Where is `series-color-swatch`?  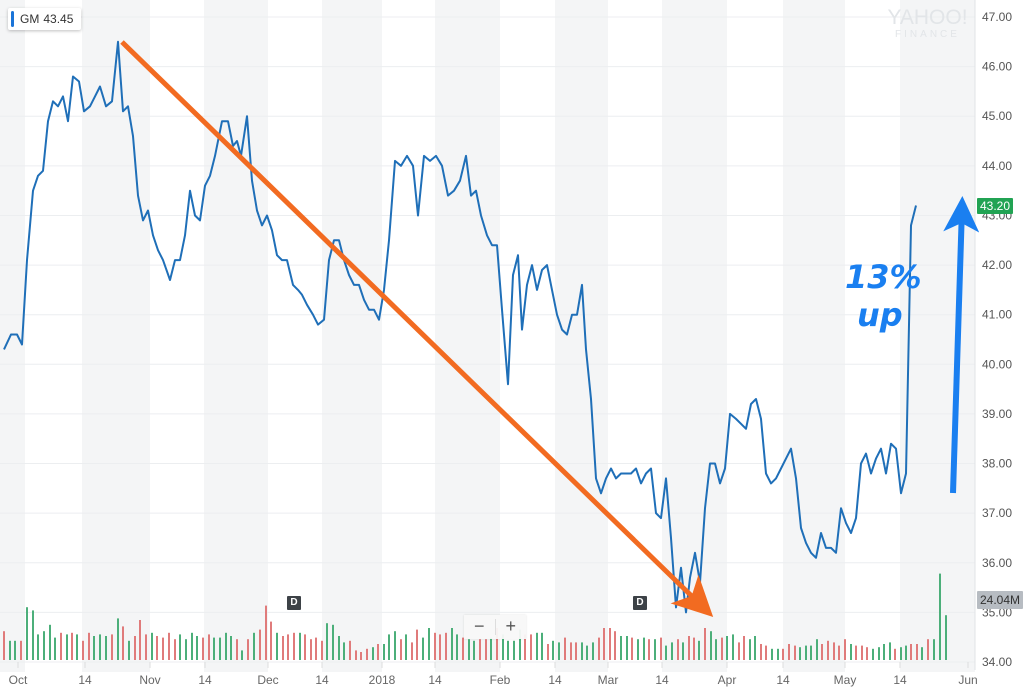 series-color-swatch is located at coordinates (12, 19).